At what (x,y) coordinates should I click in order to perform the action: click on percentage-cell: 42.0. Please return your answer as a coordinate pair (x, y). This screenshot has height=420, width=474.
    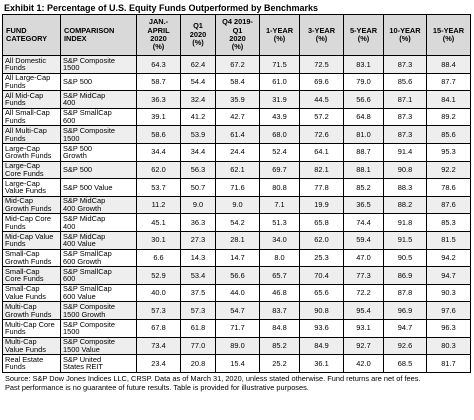
    Looking at the image, I should click on (363, 363).